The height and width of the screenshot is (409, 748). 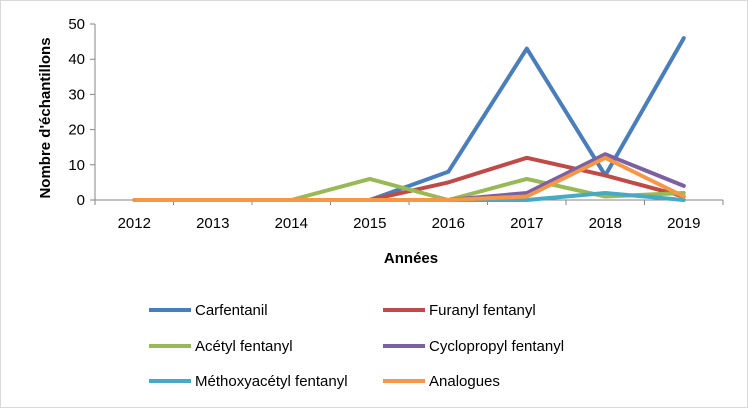 I want to click on y-tick-label: 20, so click(x=76, y=130).